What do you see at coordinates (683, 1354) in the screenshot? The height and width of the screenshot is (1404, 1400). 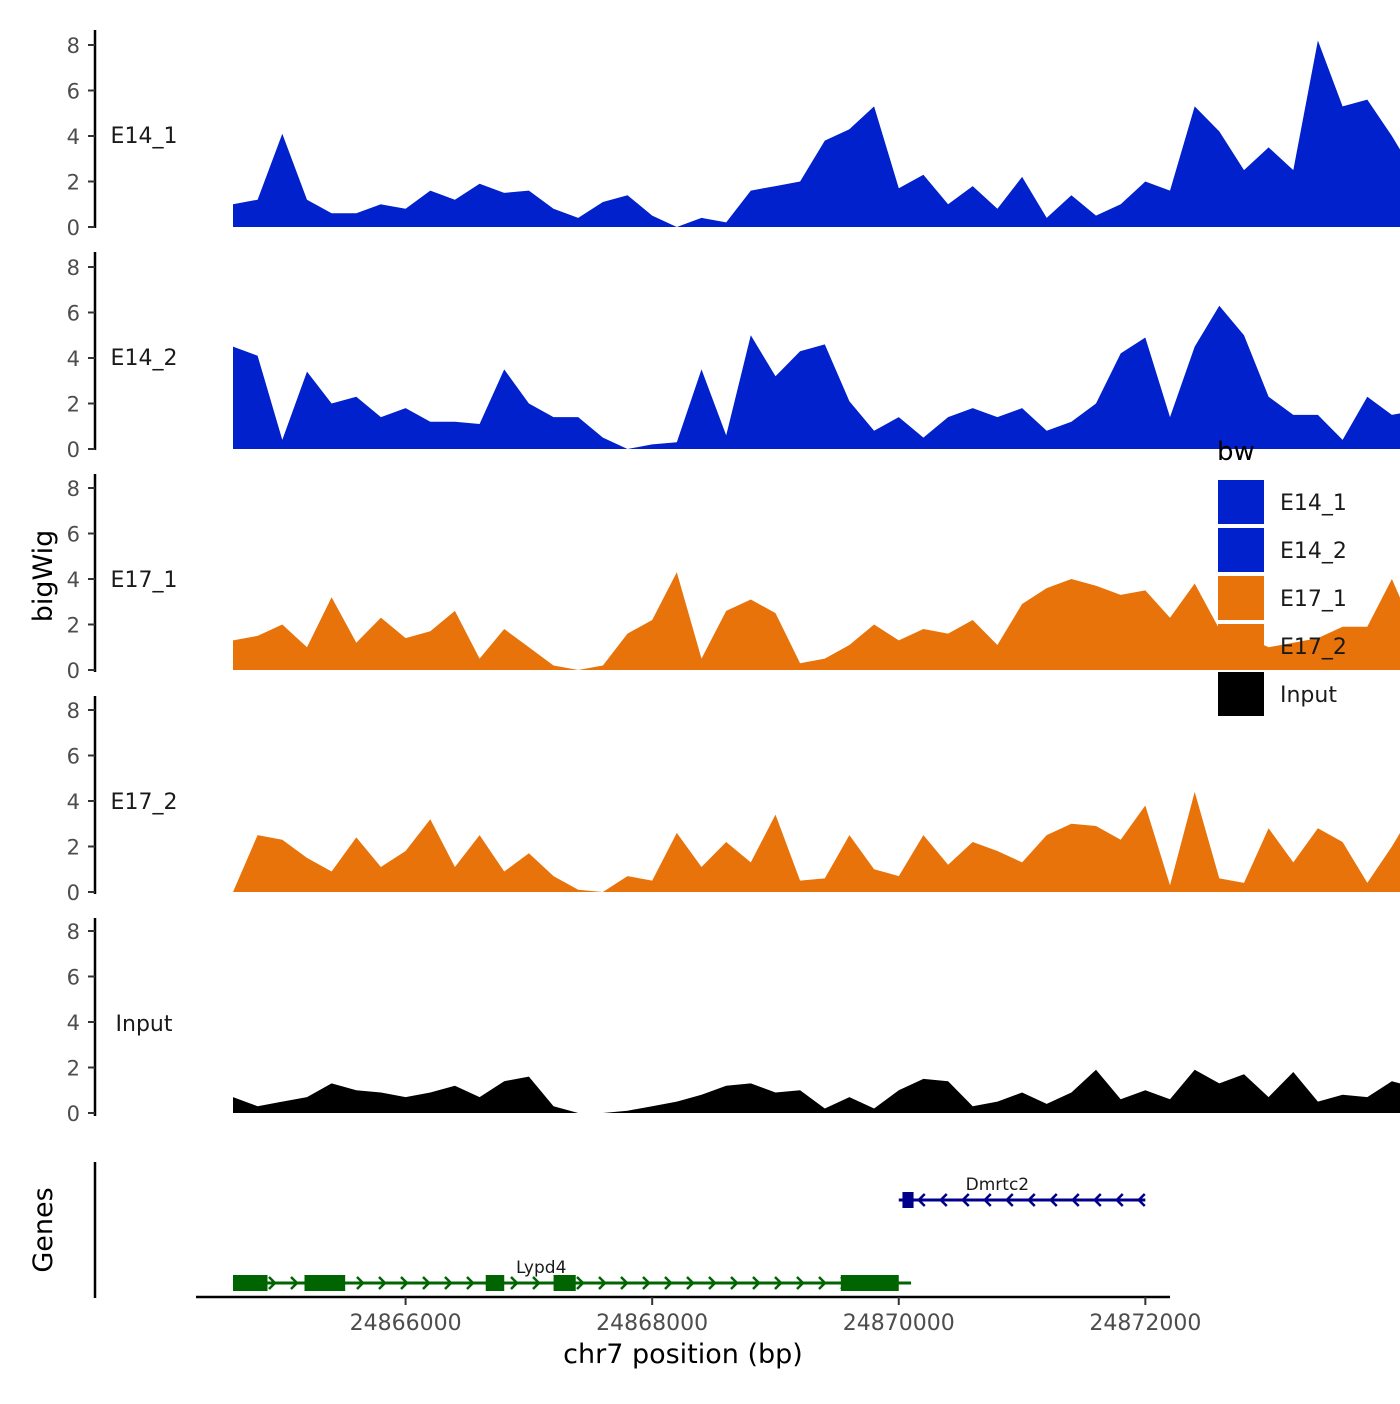 I see `x-axis-title: chr7 position (bp)` at bounding box center [683, 1354].